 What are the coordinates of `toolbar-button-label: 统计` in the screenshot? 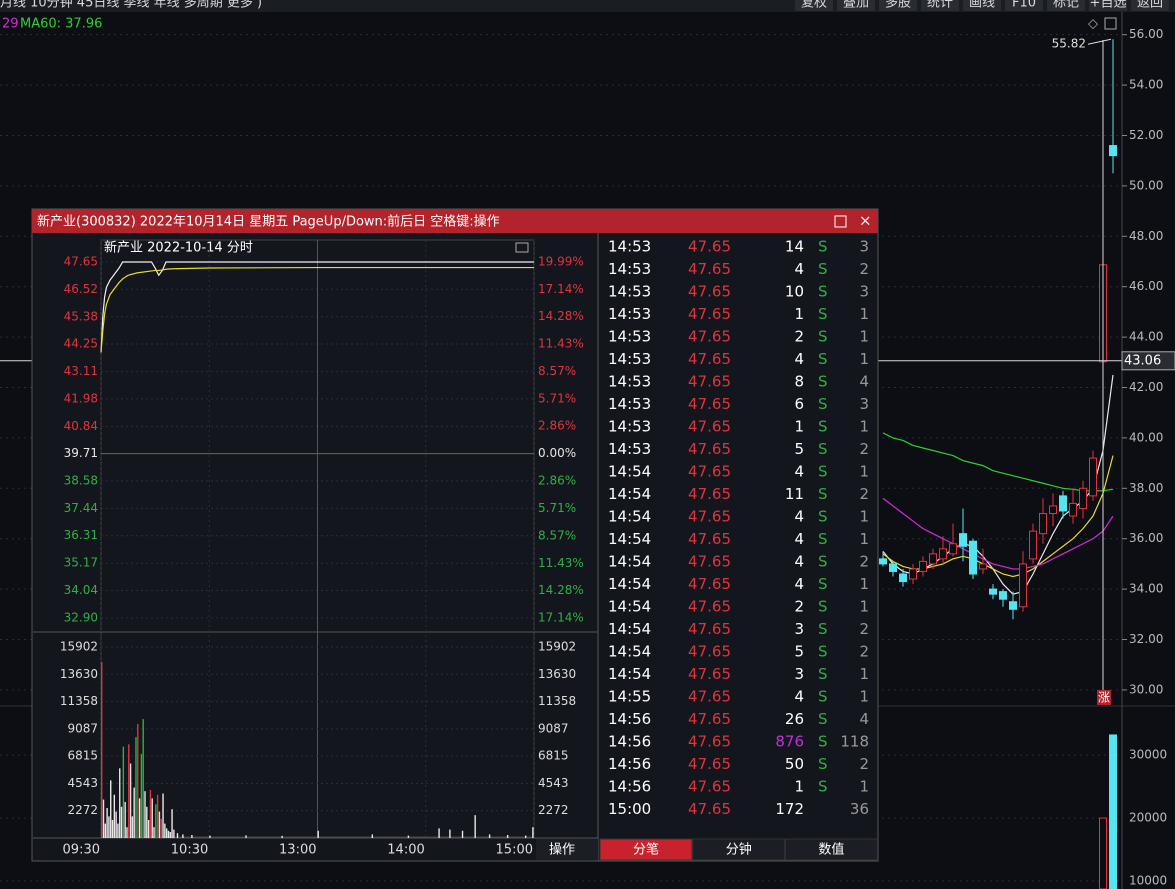 It's located at (940, 5).